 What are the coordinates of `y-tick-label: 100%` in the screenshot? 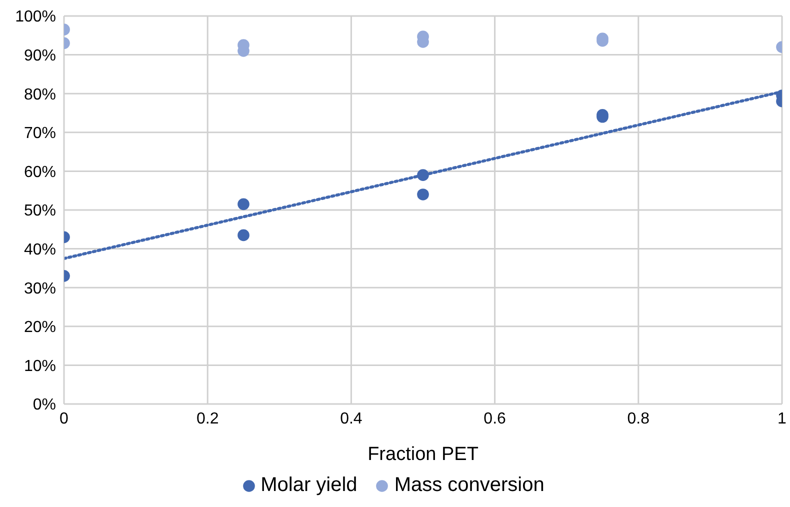 It's located at (35, 17).